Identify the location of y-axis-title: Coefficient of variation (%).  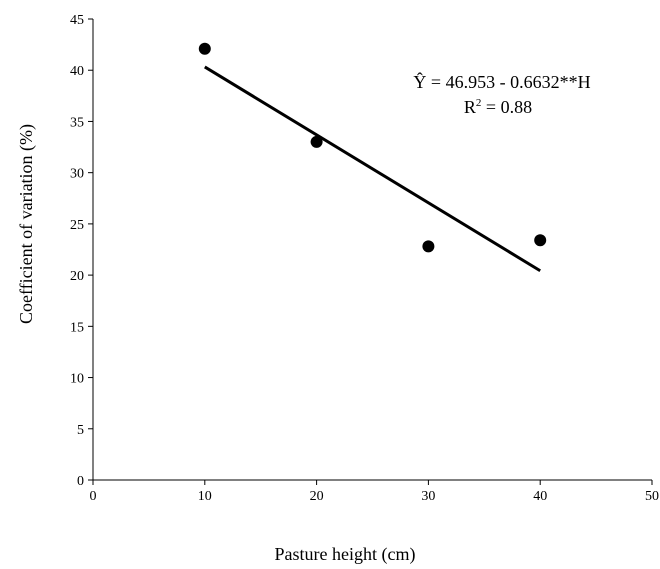
(26, 224).